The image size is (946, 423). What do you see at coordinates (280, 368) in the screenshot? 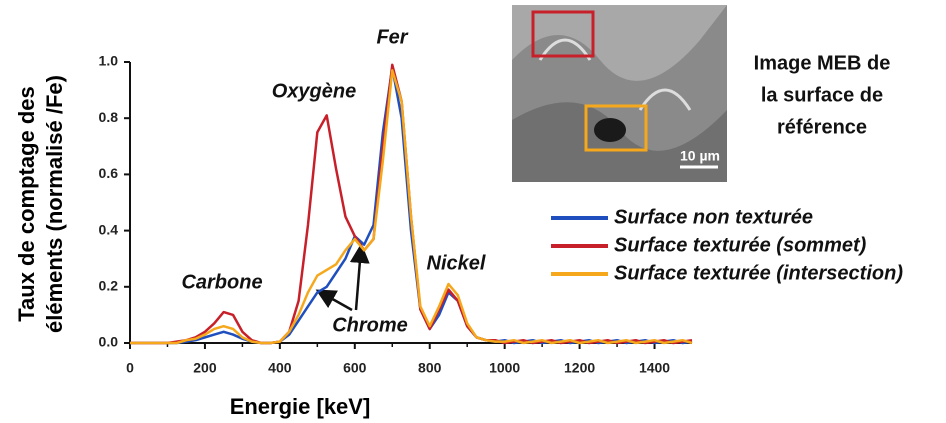
I see `x-tick-label: 400` at bounding box center [280, 368].